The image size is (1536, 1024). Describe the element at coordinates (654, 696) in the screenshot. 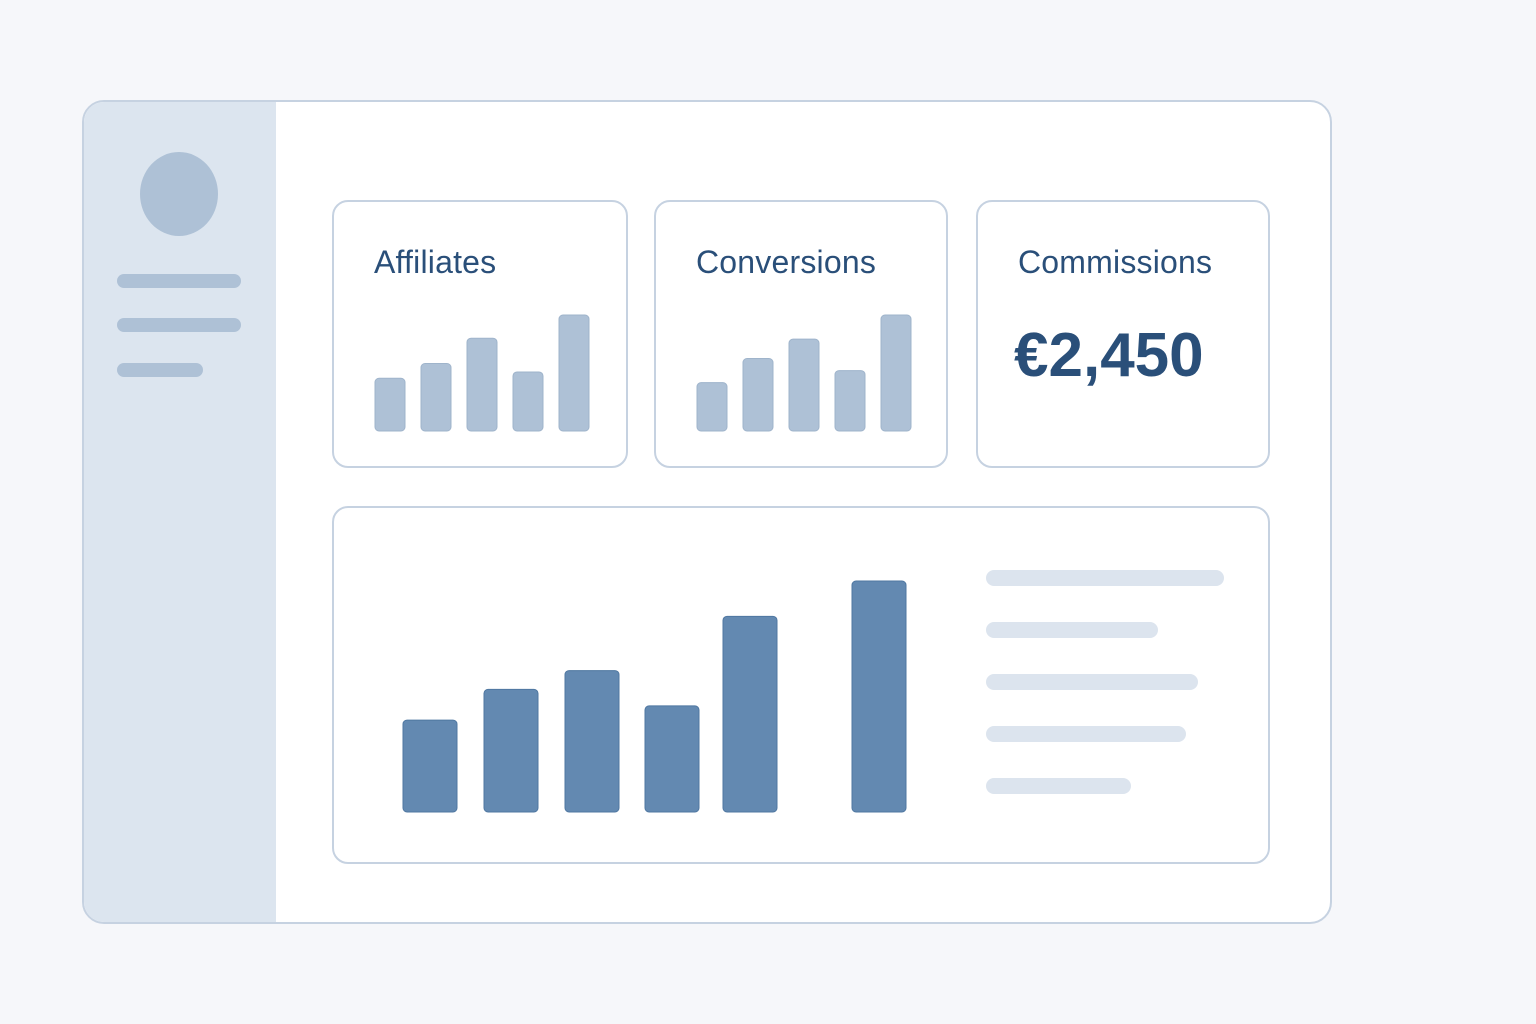

I see `main-bar-chart` at that location.